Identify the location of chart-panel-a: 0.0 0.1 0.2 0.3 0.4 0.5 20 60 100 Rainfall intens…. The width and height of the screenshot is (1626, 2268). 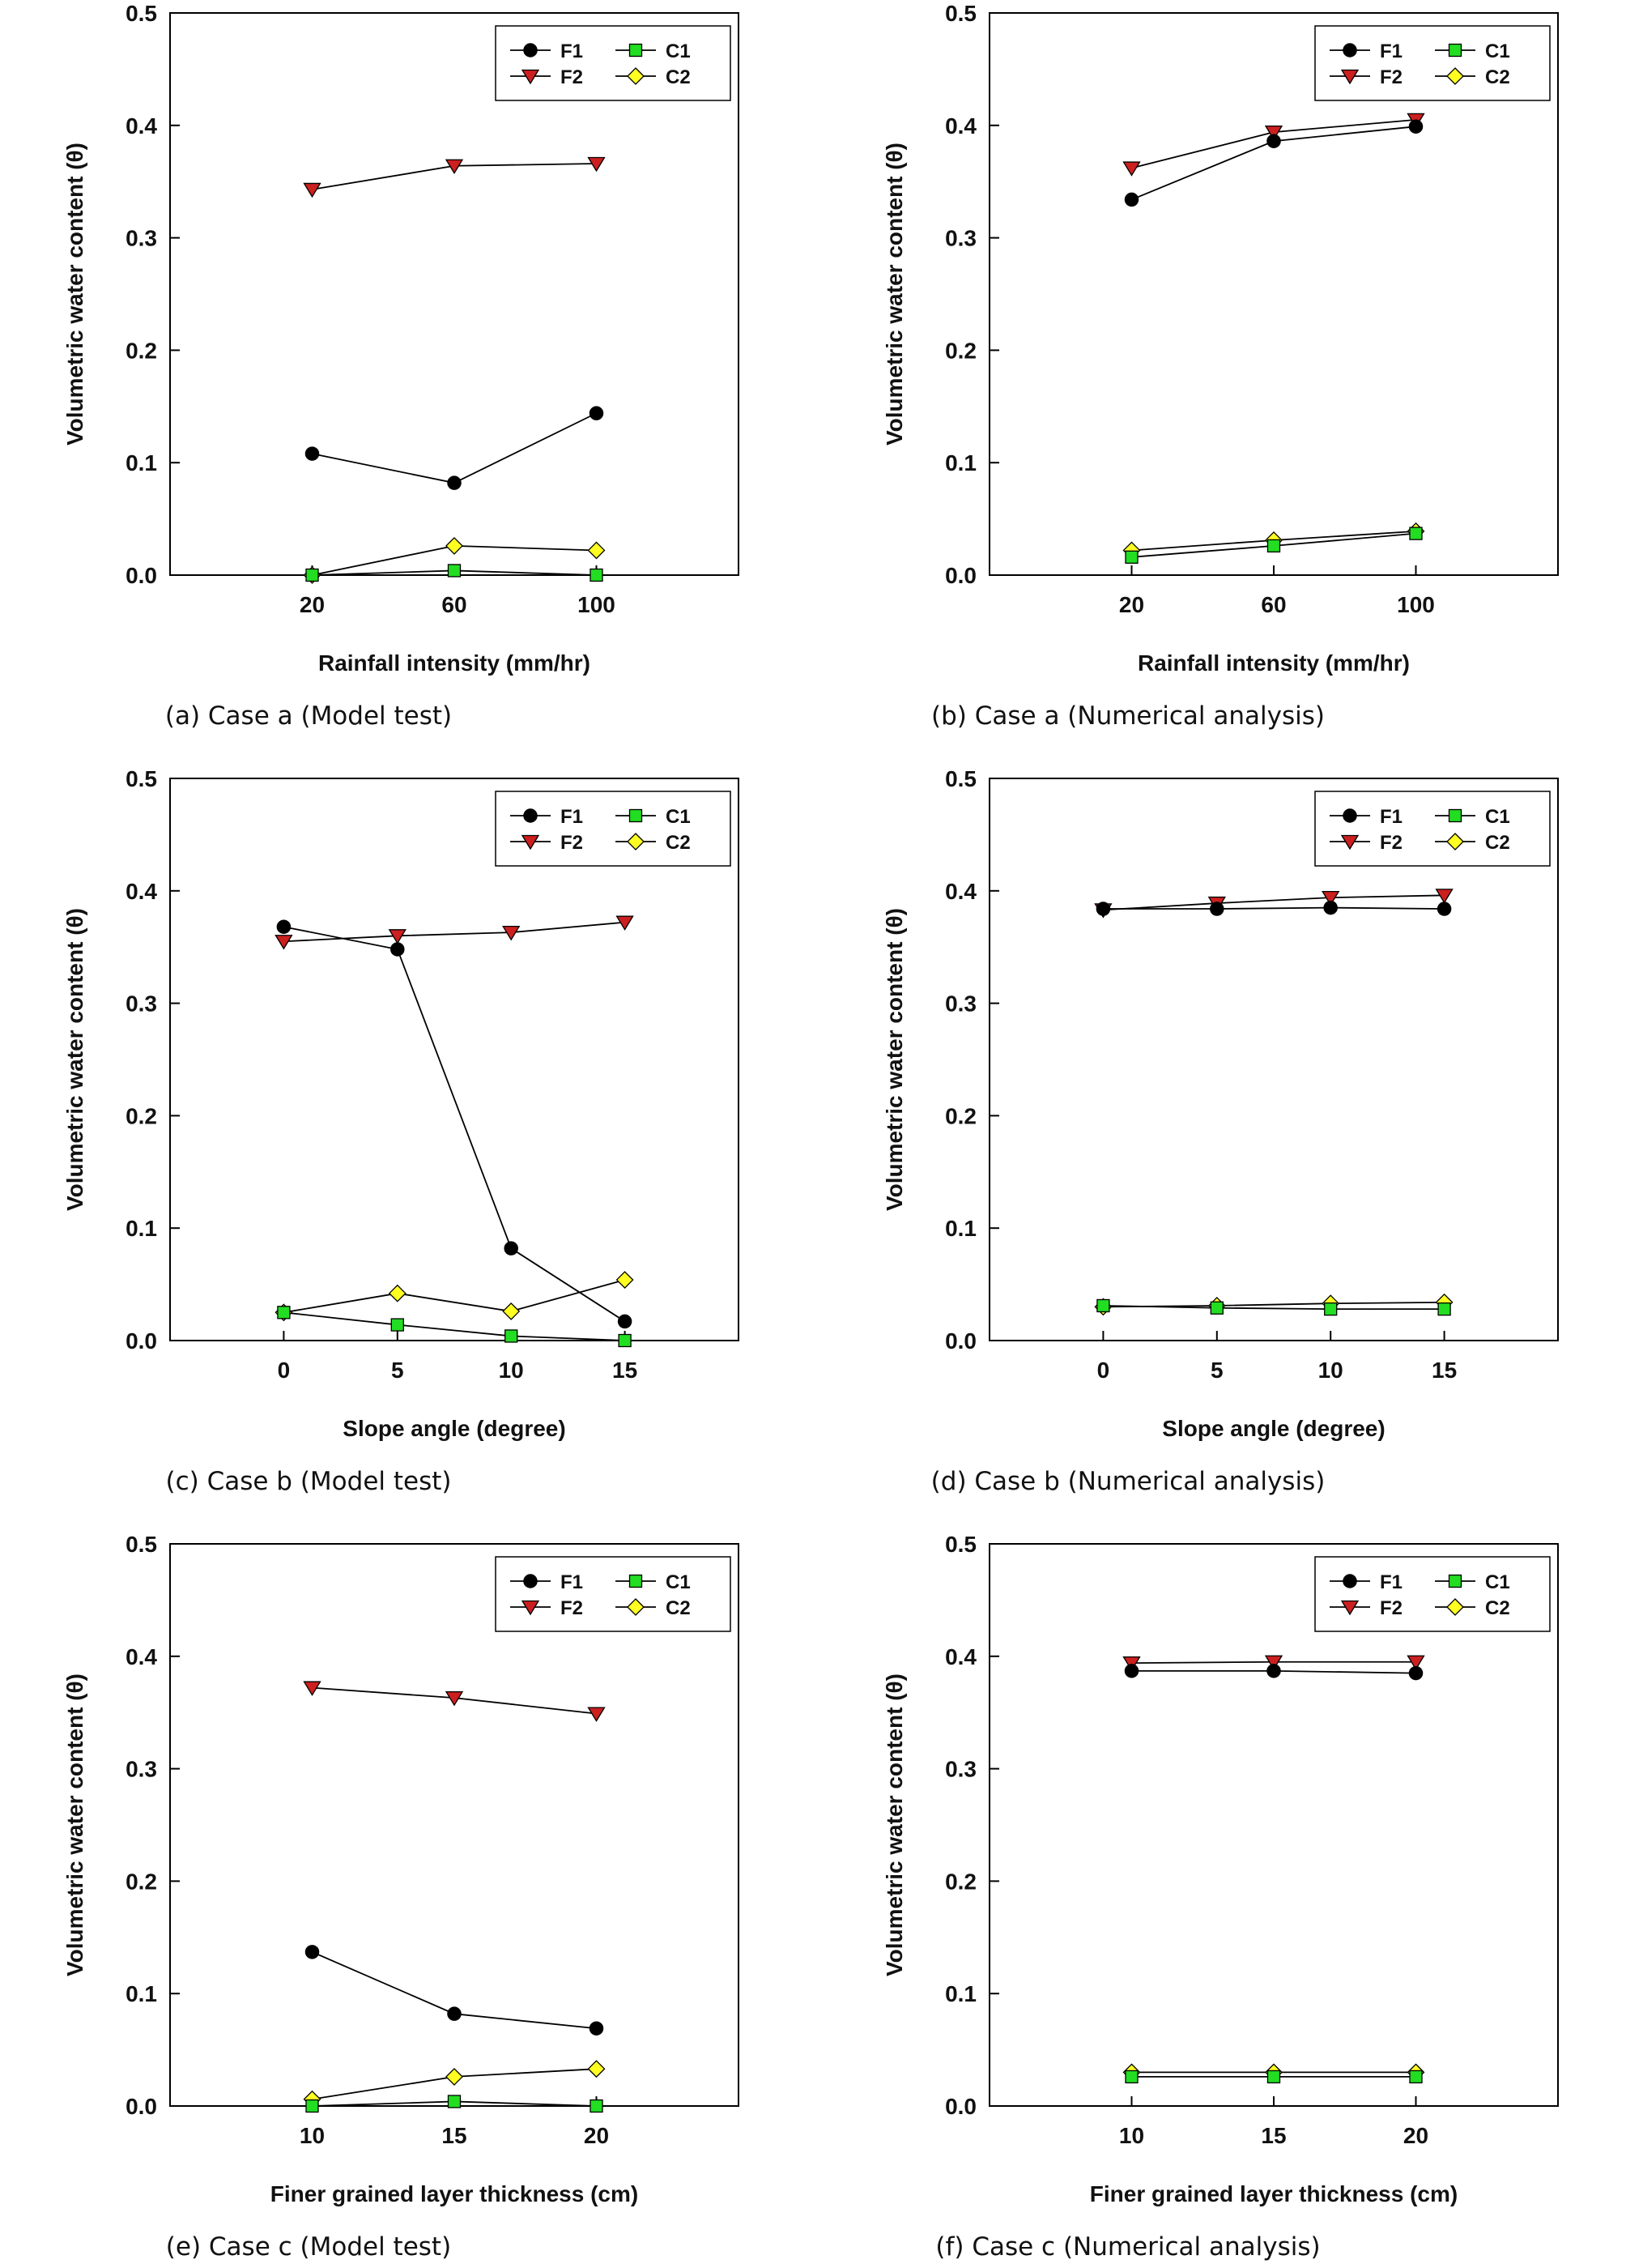
(400, 366).